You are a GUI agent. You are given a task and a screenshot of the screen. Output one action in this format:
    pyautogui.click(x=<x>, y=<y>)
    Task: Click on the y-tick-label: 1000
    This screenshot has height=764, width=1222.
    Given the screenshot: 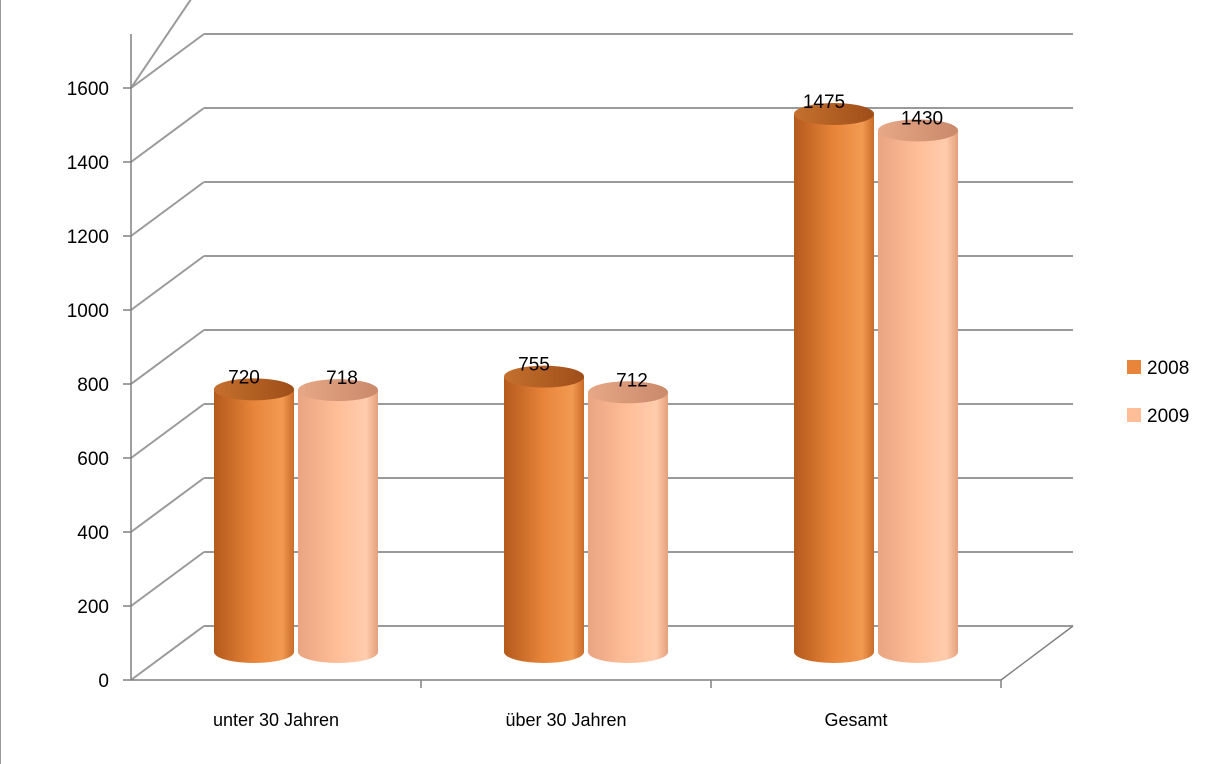 What is the action you would take?
    pyautogui.click(x=88, y=311)
    